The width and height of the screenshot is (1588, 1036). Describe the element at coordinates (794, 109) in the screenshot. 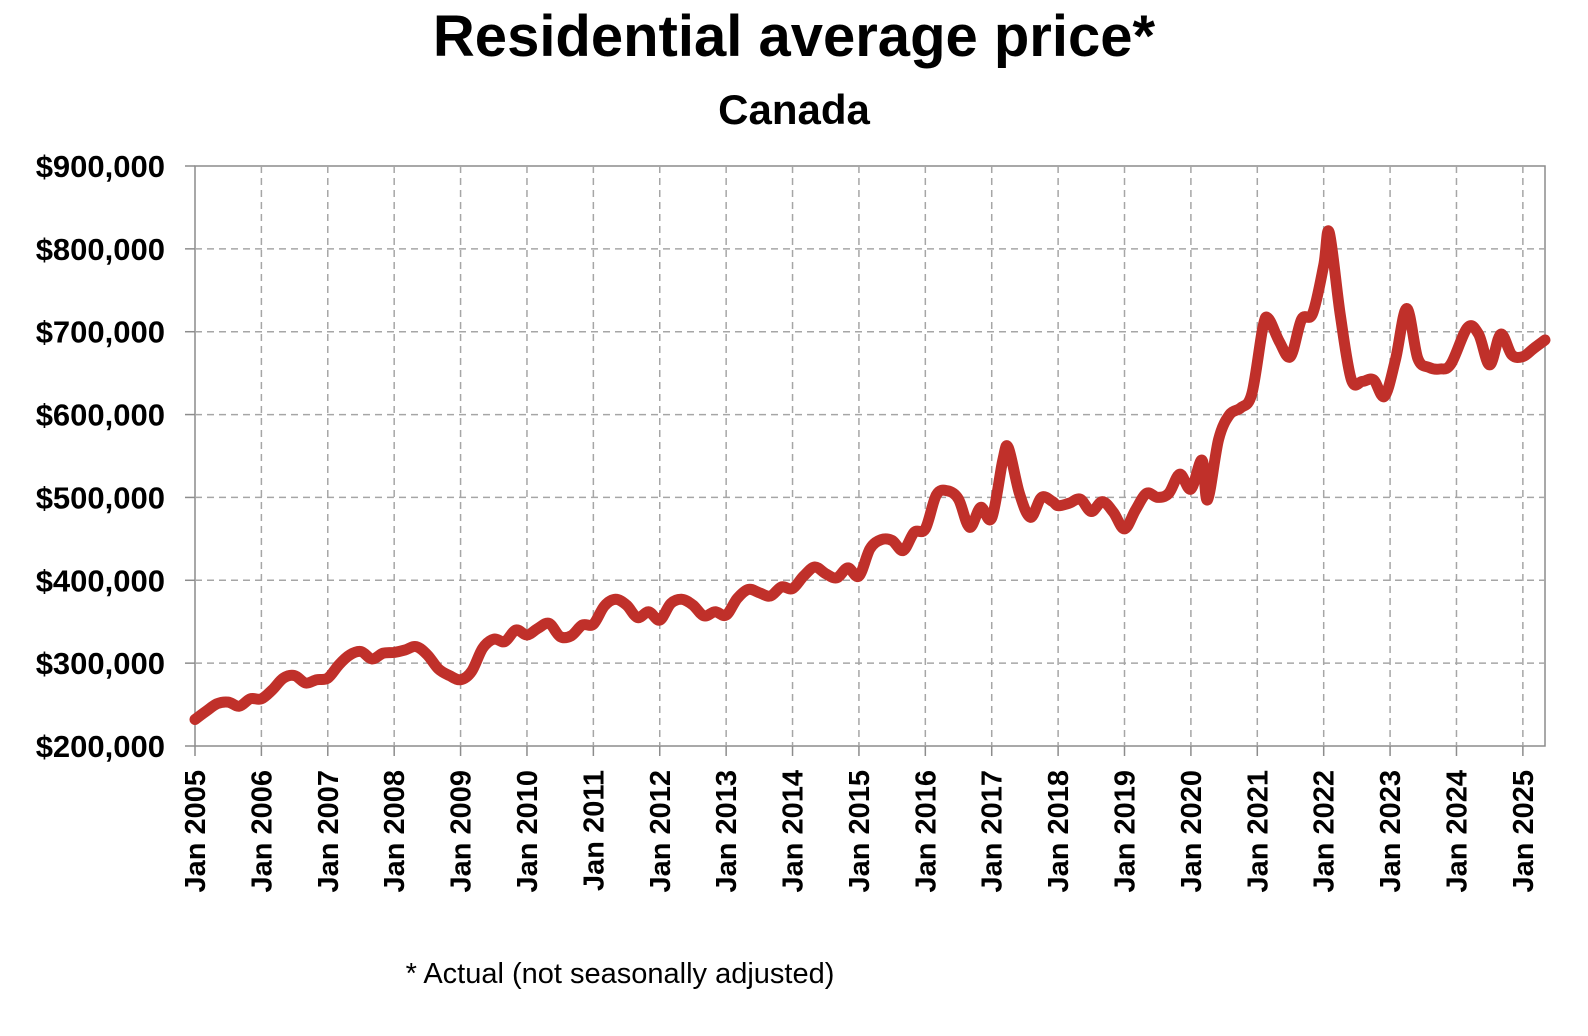

I see `chart-subtitle: Canada` at that location.